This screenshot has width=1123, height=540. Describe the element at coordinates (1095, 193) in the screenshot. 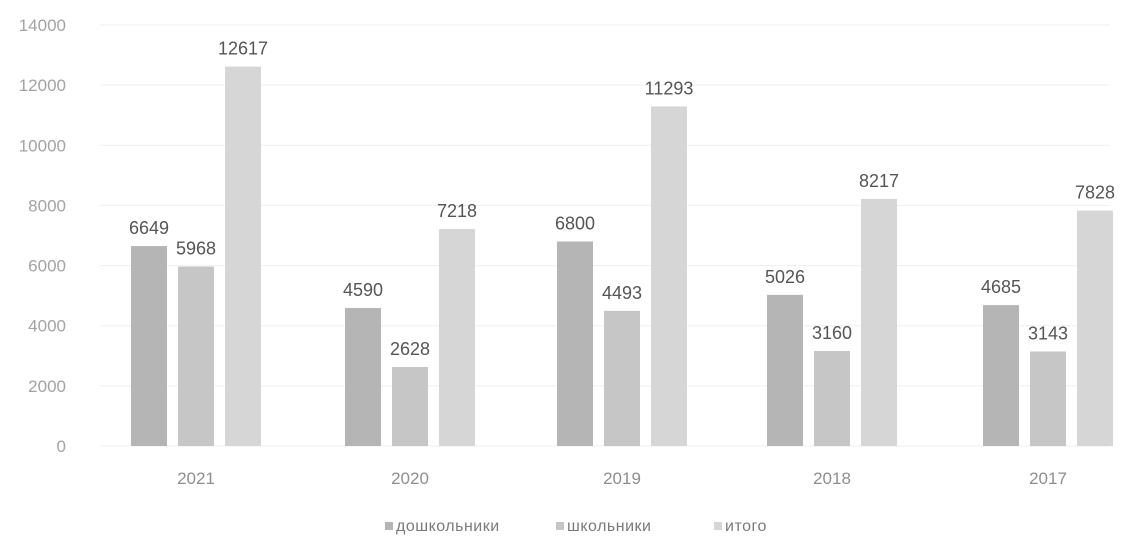

I see `data-label: 7828` at that location.